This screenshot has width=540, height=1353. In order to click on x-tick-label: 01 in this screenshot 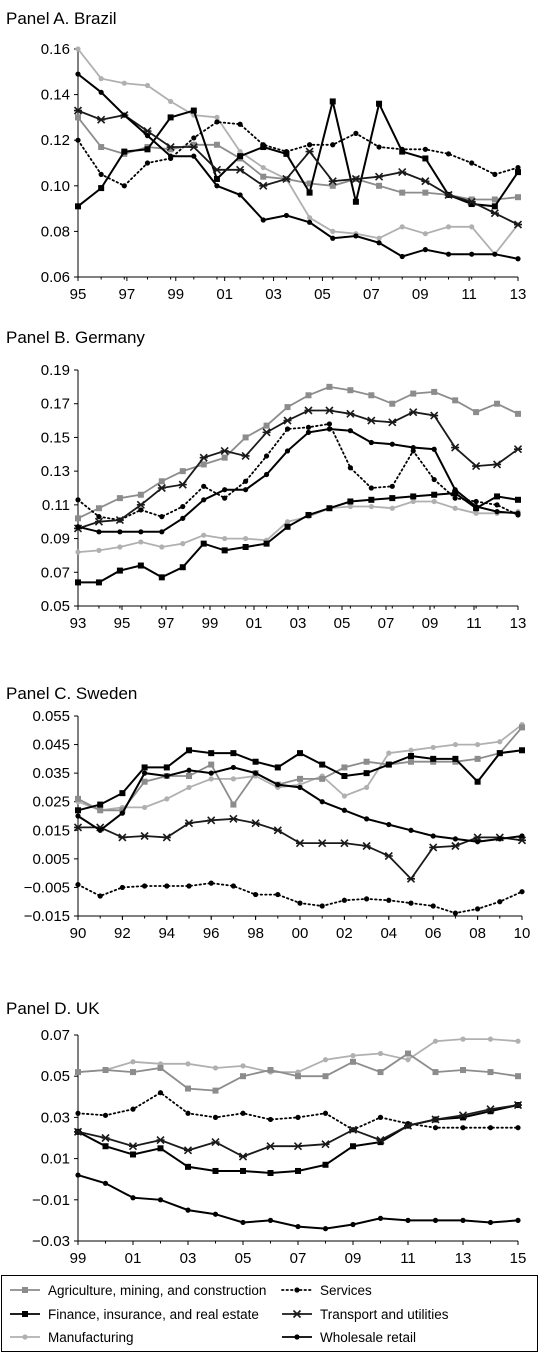, I will do `click(254, 623)`.